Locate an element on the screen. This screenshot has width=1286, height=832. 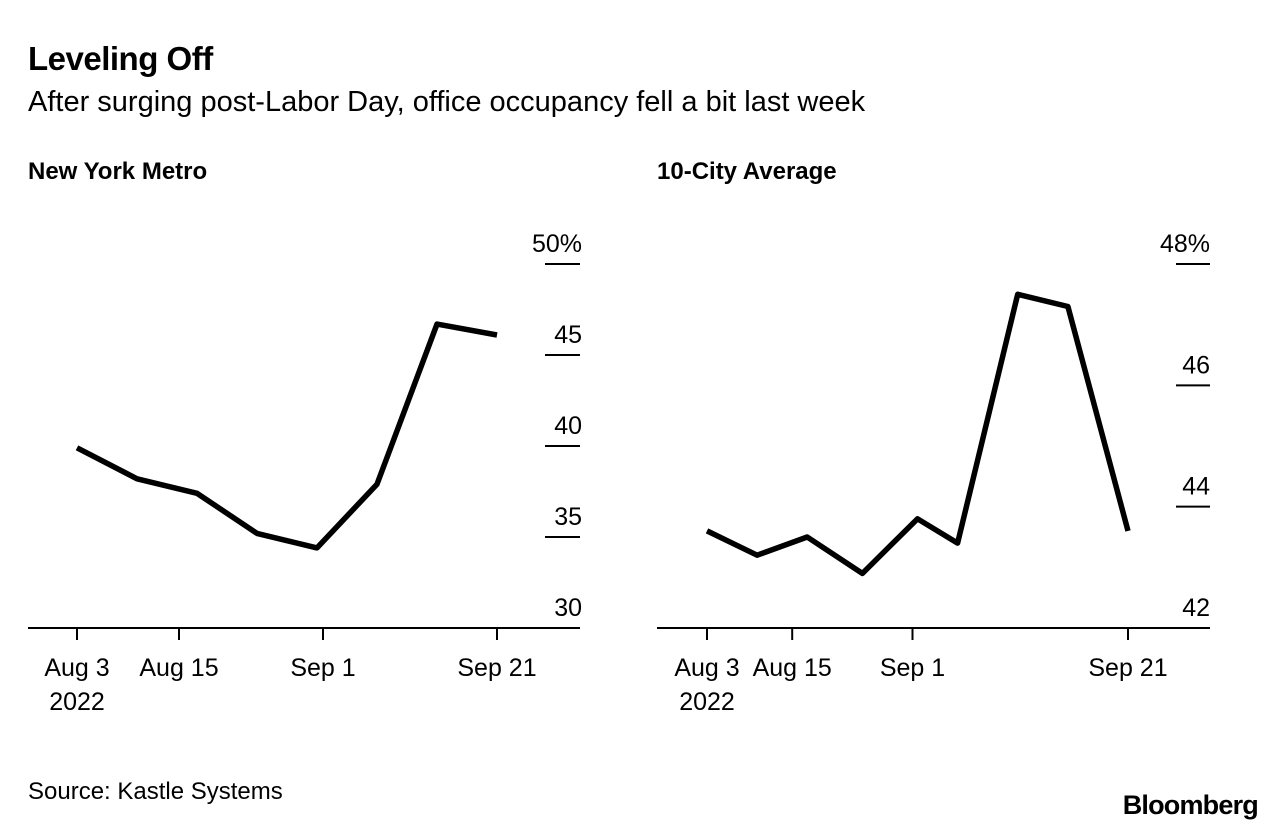
source-note: Source: Kastle Systems is located at coordinates (155, 791).